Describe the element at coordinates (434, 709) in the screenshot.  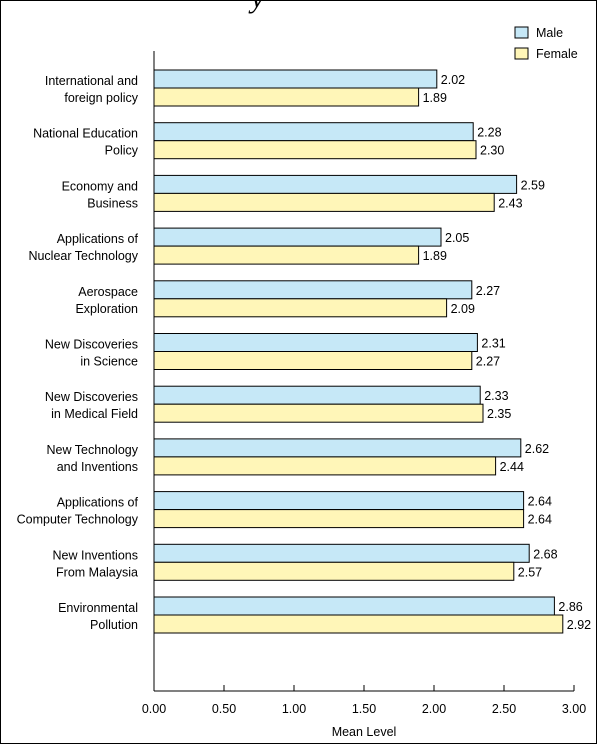
I see `x-tick-label-2-00: 2.00` at that location.